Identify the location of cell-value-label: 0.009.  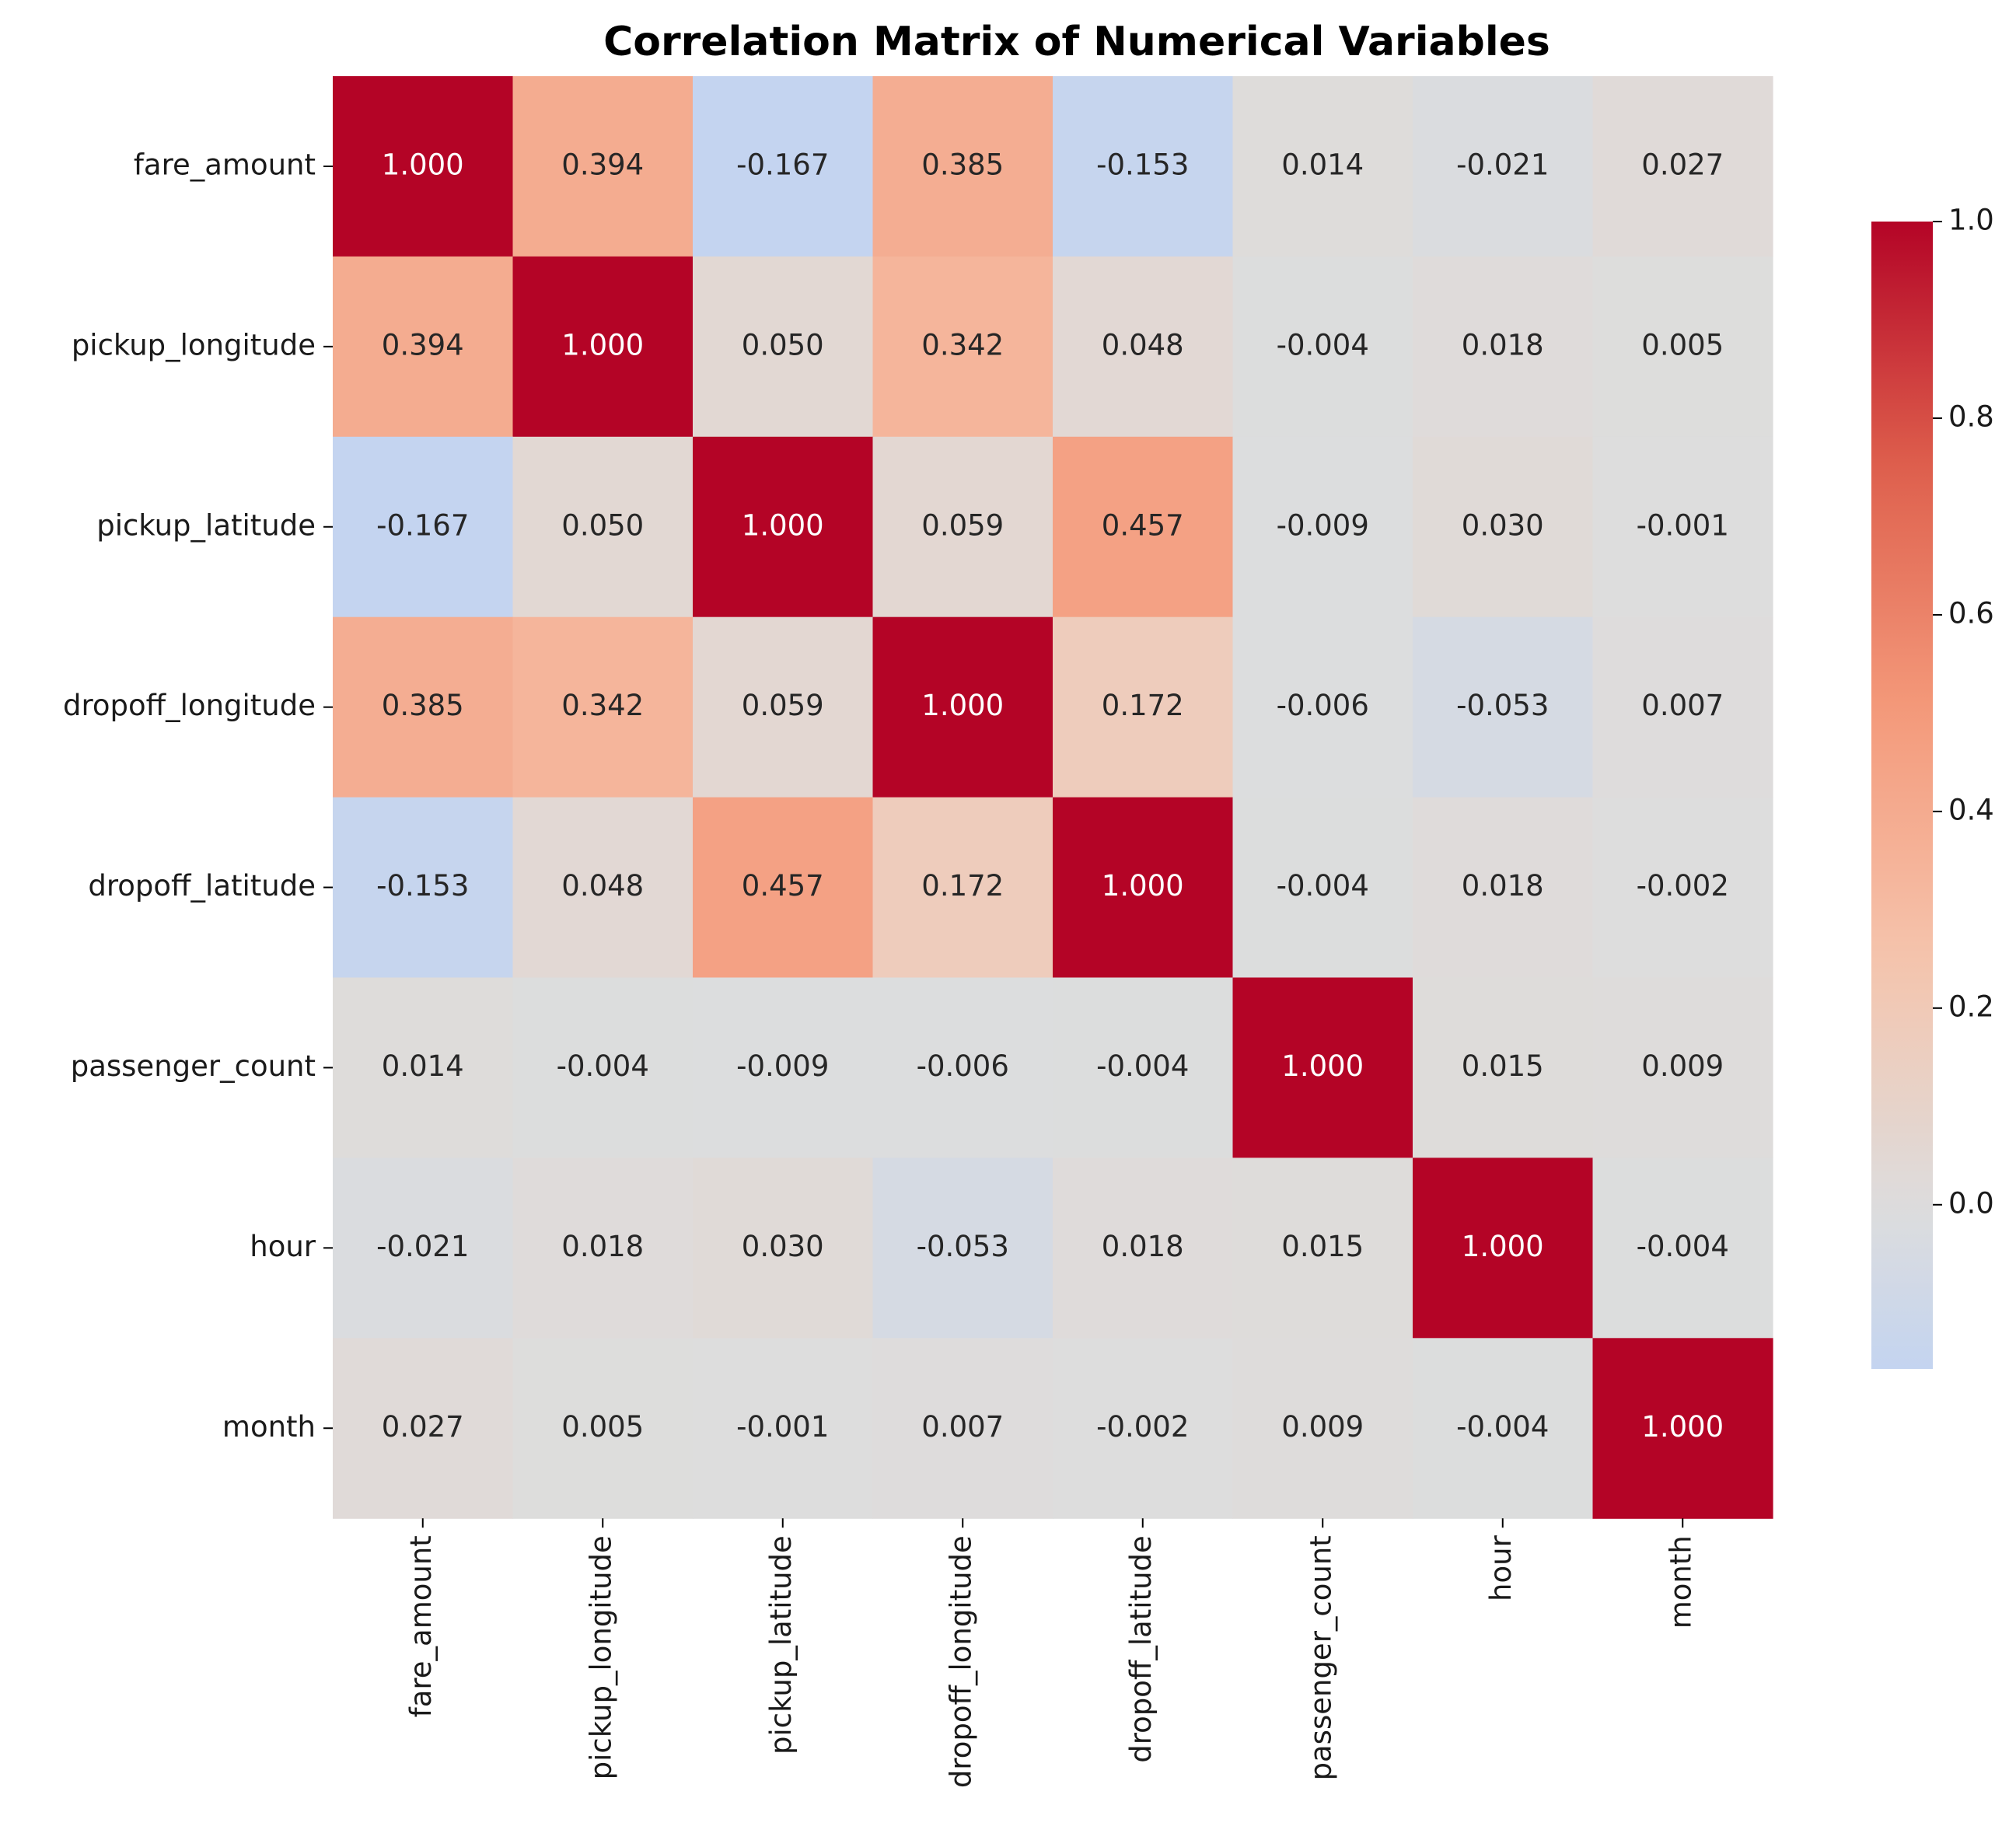
(1682, 1066).